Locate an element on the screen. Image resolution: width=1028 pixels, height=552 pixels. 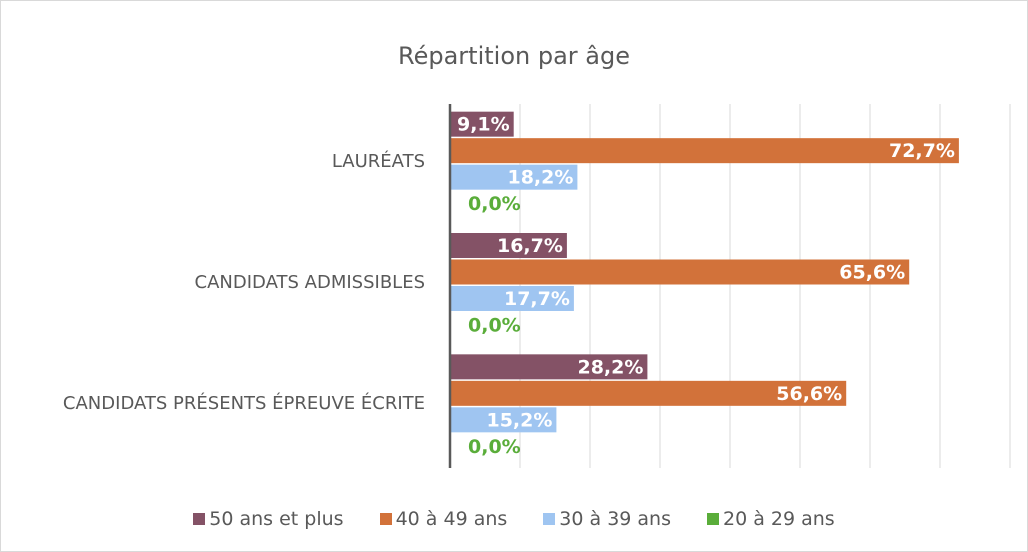
category-label-box: CANDIDATS ADMISSIBLES is located at coordinates (215, 283).